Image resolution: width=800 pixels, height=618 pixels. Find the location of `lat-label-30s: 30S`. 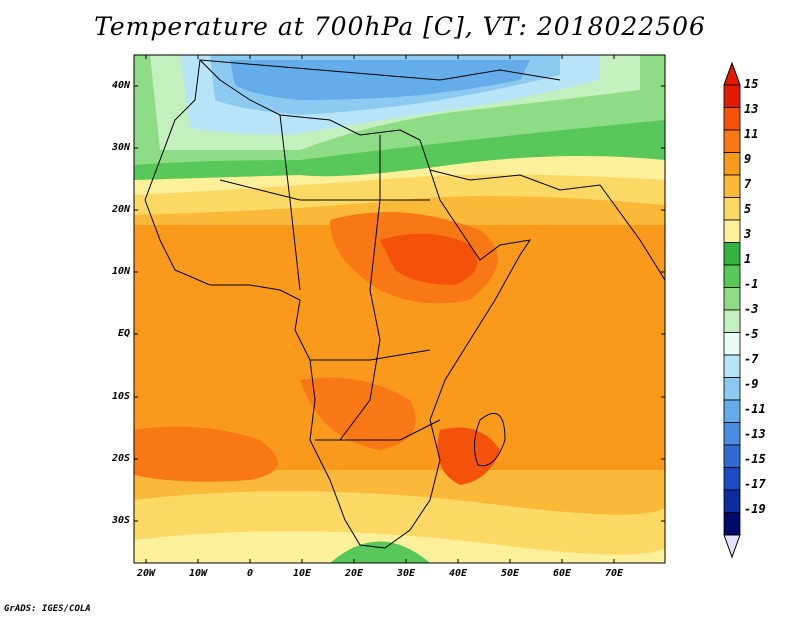

lat-label-30s: 30S is located at coordinates (120, 520).